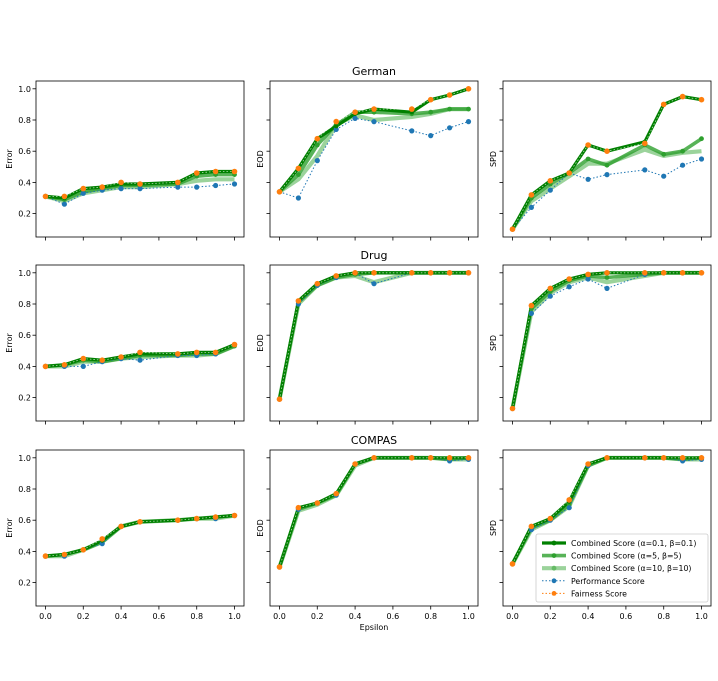  I want to click on series-line-fairness-german-spd, so click(607, 163).